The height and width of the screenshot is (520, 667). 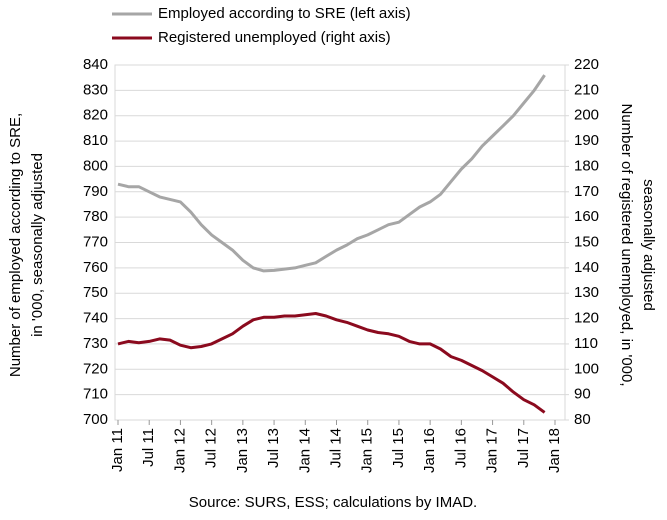 What do you see at coordinates (492, 450) in the screenshot?
I see `x-tick-label: Jan 17` at bounding box center [492, 450].